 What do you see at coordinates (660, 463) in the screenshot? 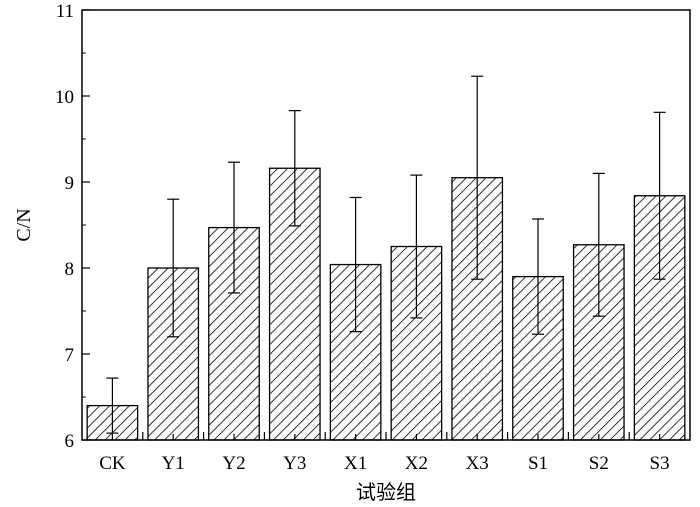
I see `x-tick-label: S3` at bounding box center [660, 463].